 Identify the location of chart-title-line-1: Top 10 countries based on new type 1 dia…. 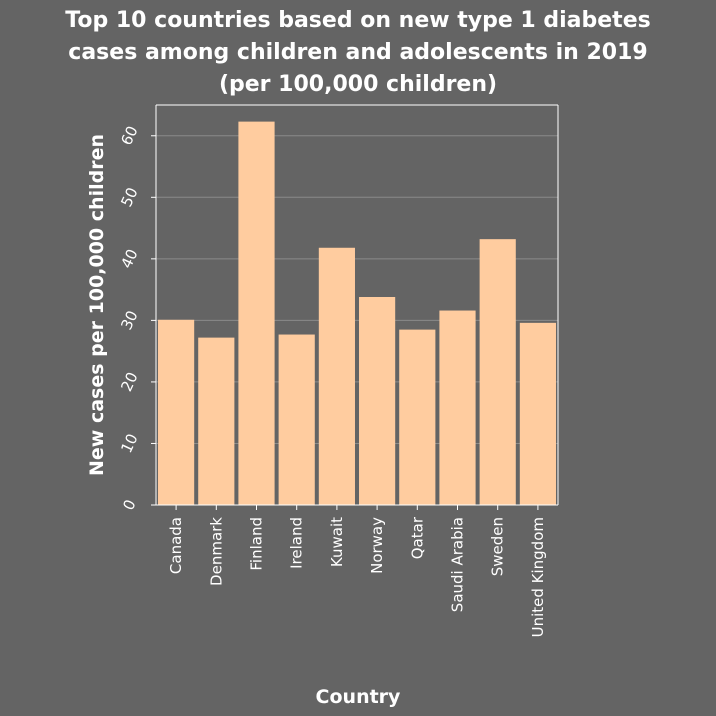
(357, 20).